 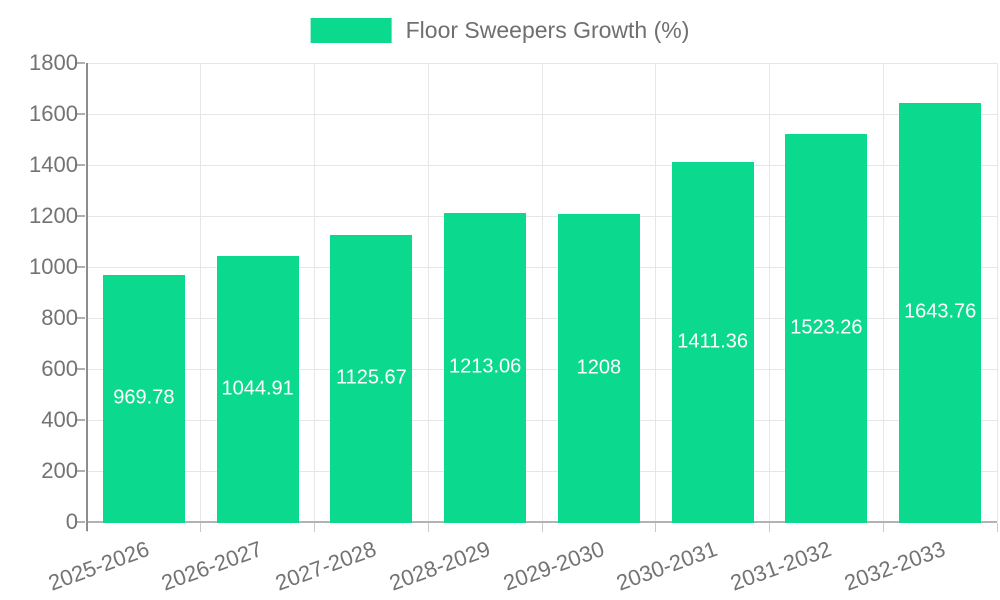 I want to click on bar-value-label: 1411.36, so click(x=713, y=341).